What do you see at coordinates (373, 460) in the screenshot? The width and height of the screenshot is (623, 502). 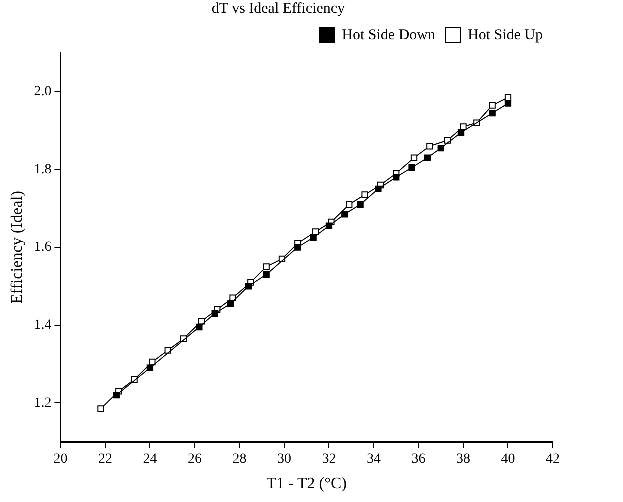 I see `x-tick-label: 34` at bounding box center [373, 460].